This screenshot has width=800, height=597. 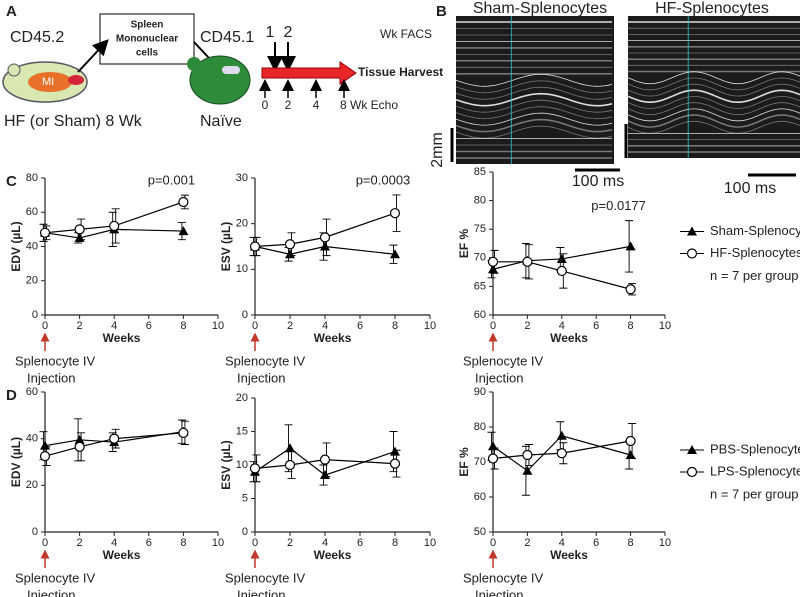 I want to click on cells-label: Spleen, so click(x=147, y=25).